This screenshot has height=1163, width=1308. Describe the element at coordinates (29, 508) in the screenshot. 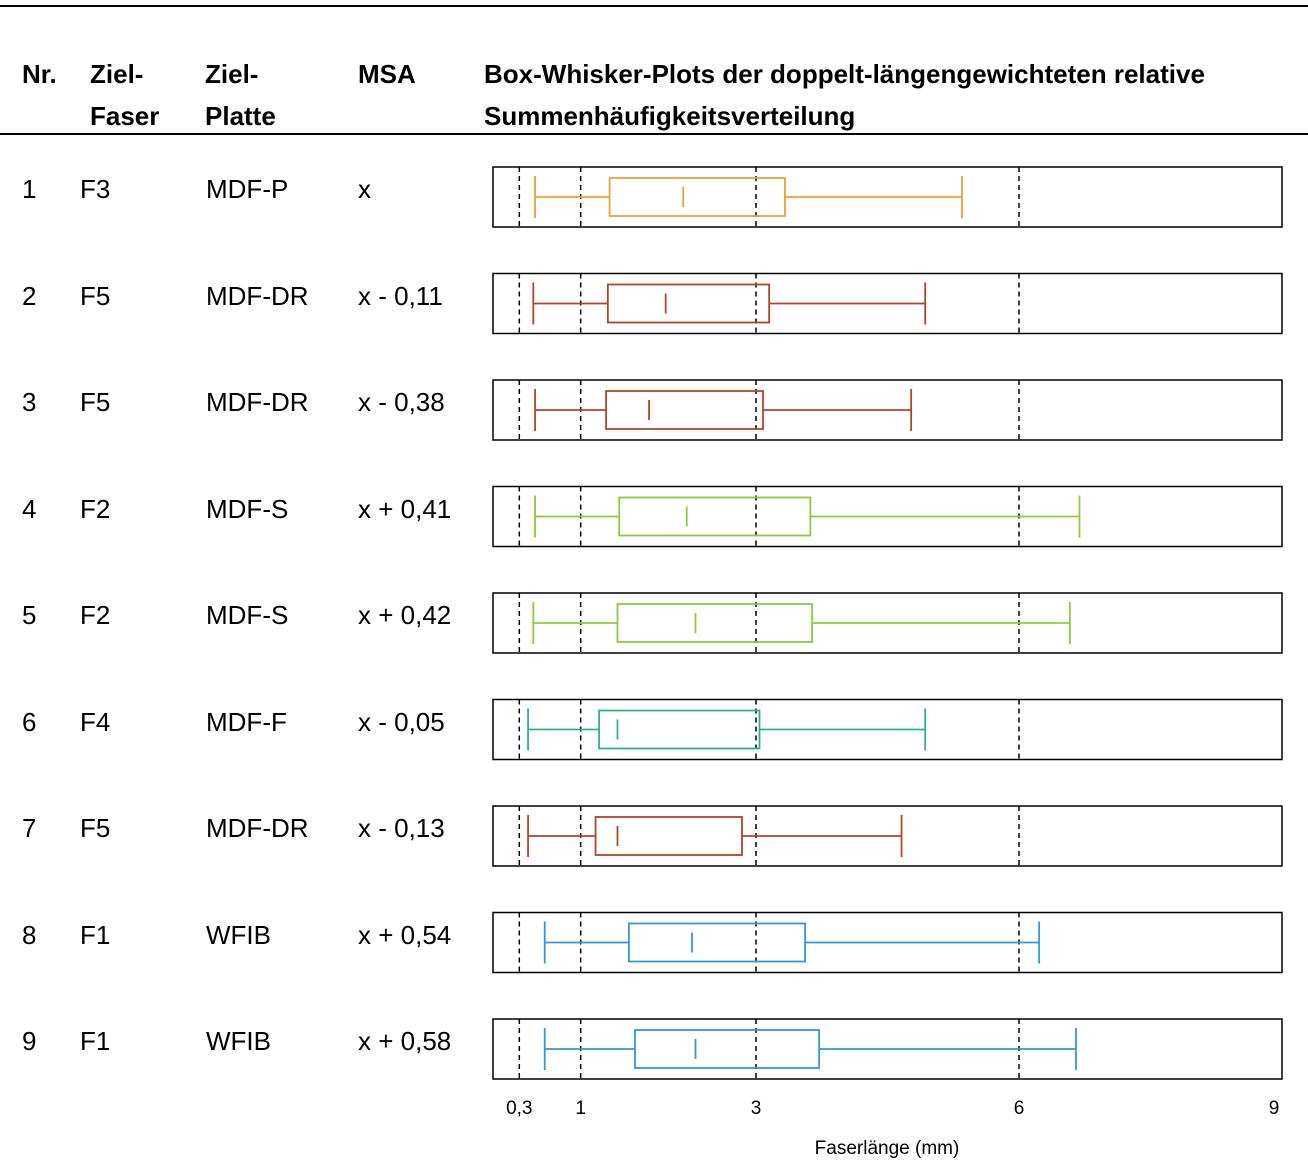

I see `row-number: 4` at that location.